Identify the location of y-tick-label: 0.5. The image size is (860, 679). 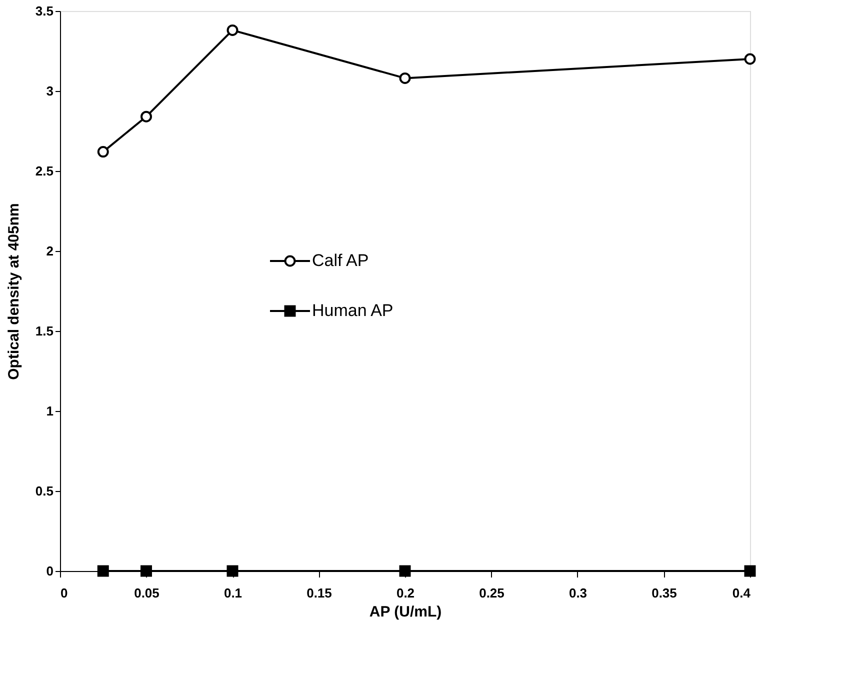
(44, 491).